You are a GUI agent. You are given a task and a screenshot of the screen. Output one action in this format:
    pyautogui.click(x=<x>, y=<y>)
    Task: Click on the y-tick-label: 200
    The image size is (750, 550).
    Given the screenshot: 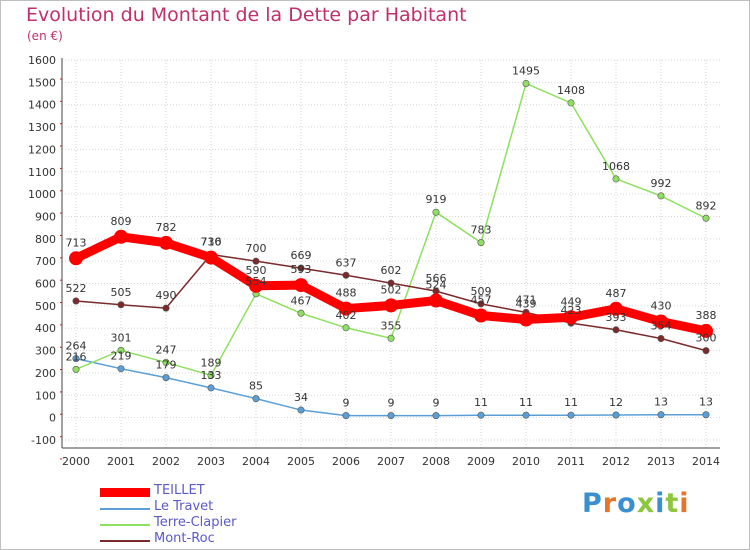 What is the action you would take?
    pyautogui.click(x=45, y=373)
    